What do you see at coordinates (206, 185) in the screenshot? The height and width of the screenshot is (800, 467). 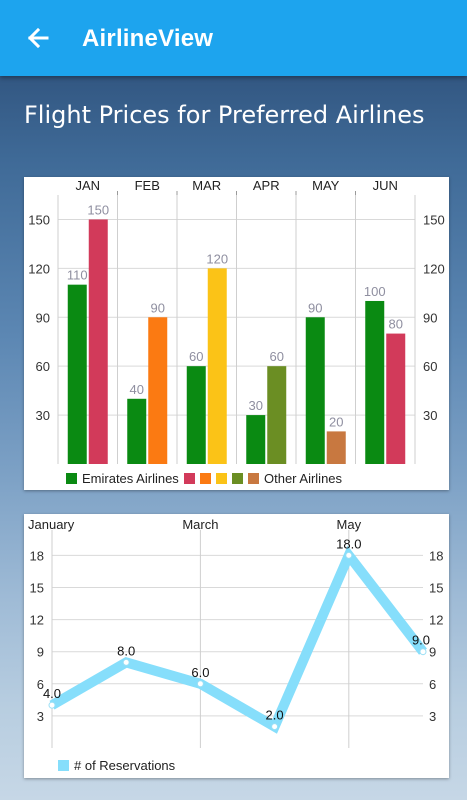 I see `x-tick-label: MAR` at bounding box center [206, 185].